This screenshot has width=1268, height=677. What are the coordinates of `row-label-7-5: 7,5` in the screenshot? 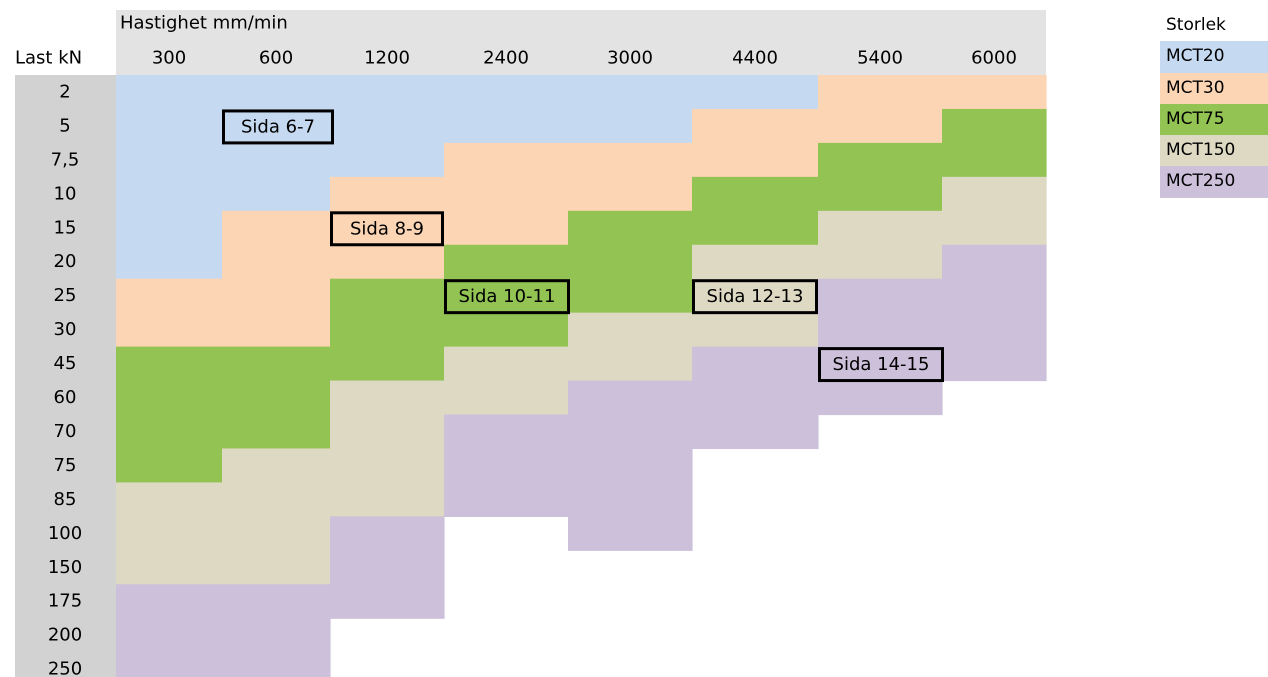 It's located at (65, 159).